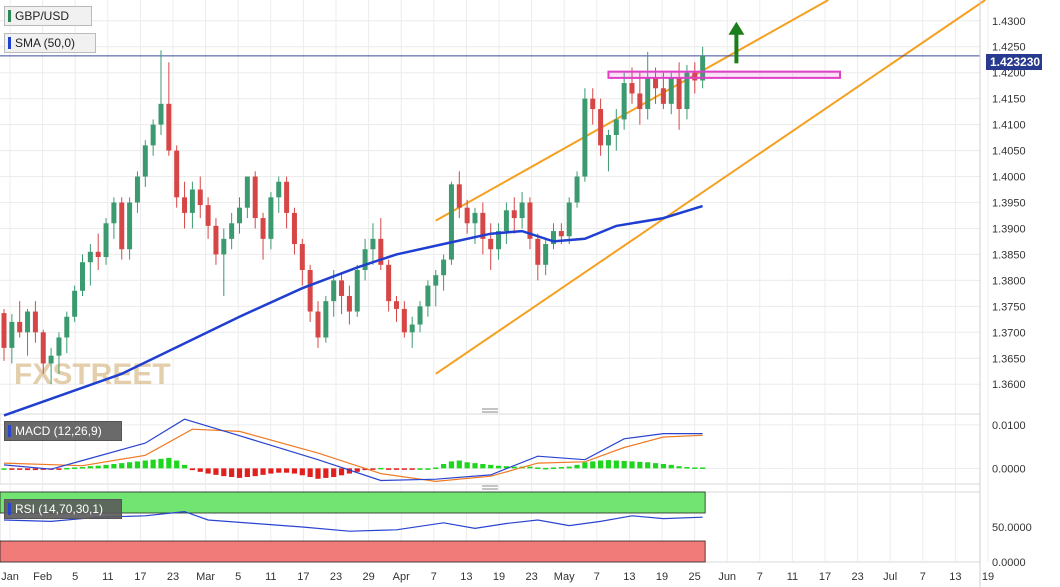 The width and height of the screenshot is (1060, 587). What do you see at coordinates (1009, 281) in the screenshot?
I see `y-tick-label: 1.3800` at bounding box center [1009, 281].